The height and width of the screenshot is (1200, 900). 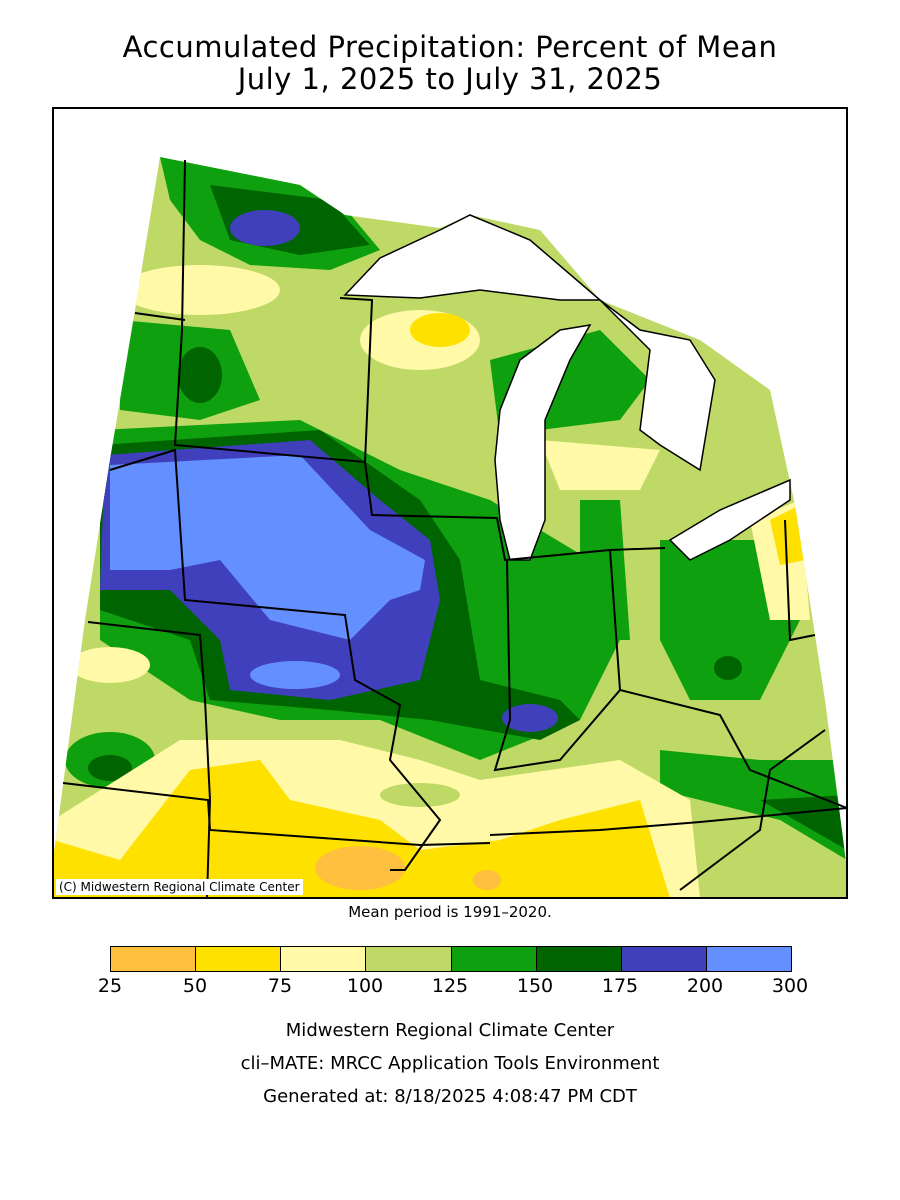 What do you see at coordinates (450, 1030) in the screenshot?
I see `footer-org: Midwestern Regional Climate Center` at bounding box center [450, 1030].